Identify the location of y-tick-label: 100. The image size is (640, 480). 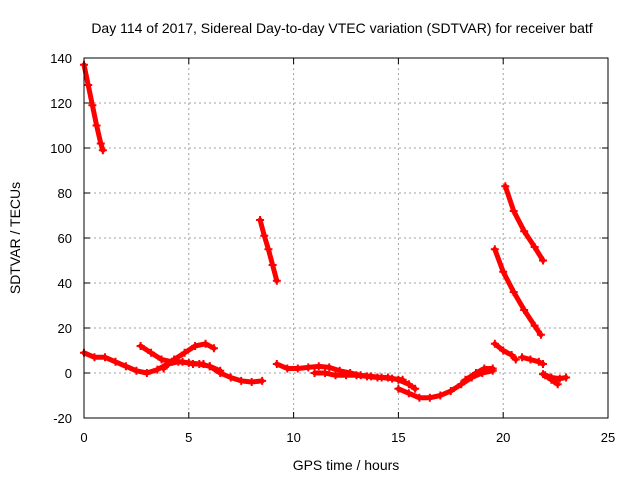
(61, 148).